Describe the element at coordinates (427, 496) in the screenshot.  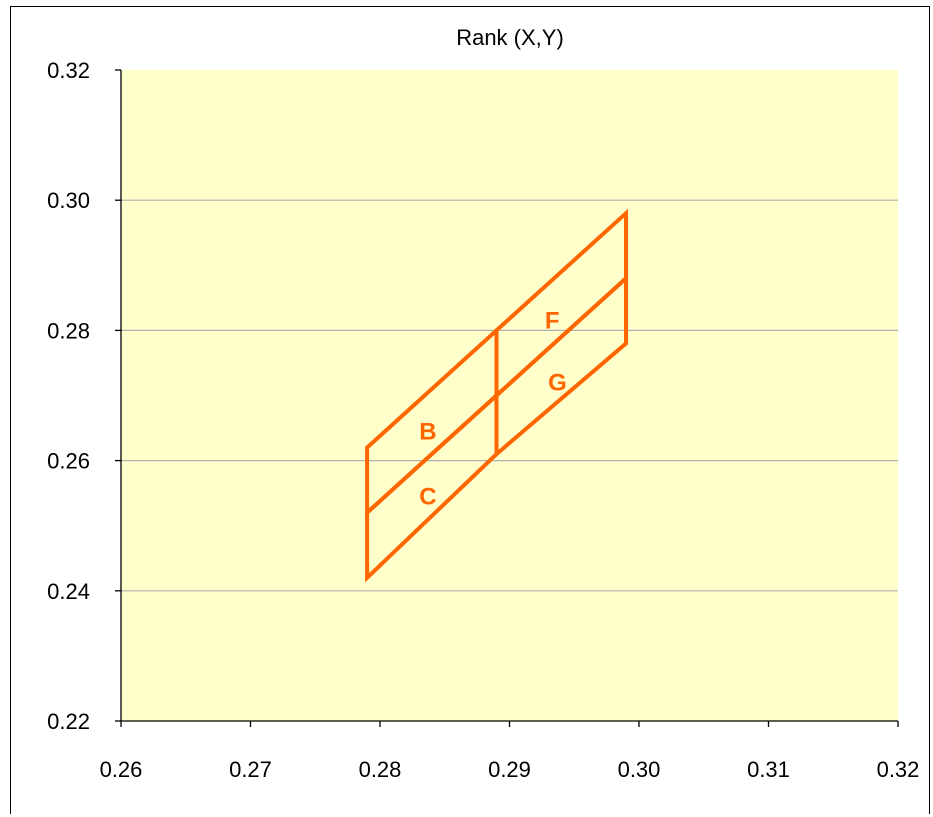
I see `bin-c-label: C` at that location.